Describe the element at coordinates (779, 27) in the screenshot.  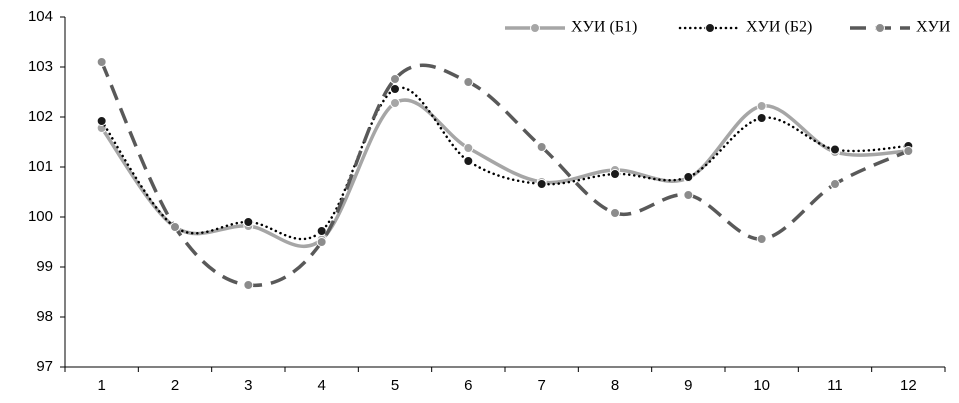
I see `legend-label: ХУИ (Б2)` at that location.